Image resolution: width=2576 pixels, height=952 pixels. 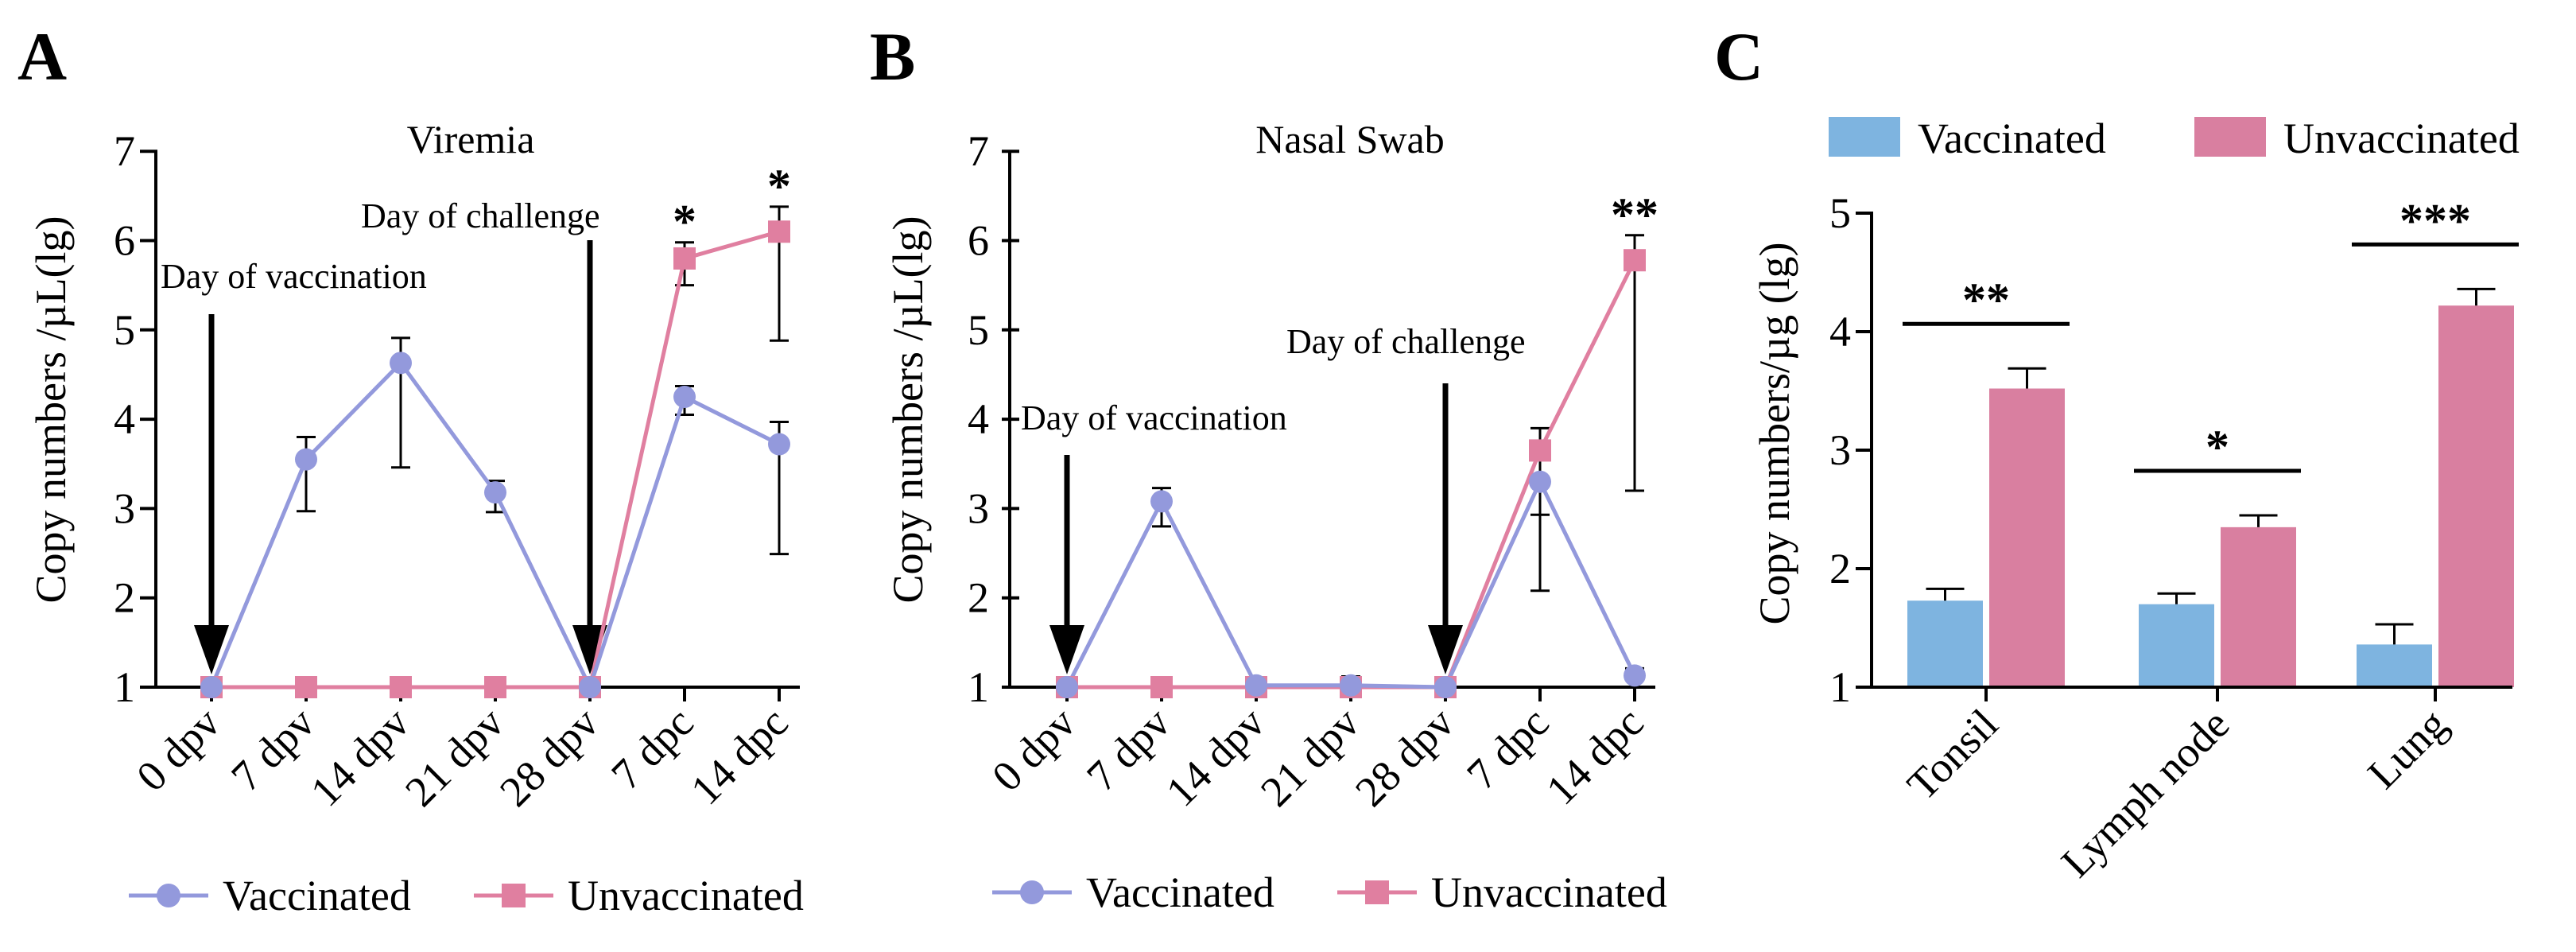 I want to click on panel-c-y-tick-label: 3, so click(x=1840, y=450).